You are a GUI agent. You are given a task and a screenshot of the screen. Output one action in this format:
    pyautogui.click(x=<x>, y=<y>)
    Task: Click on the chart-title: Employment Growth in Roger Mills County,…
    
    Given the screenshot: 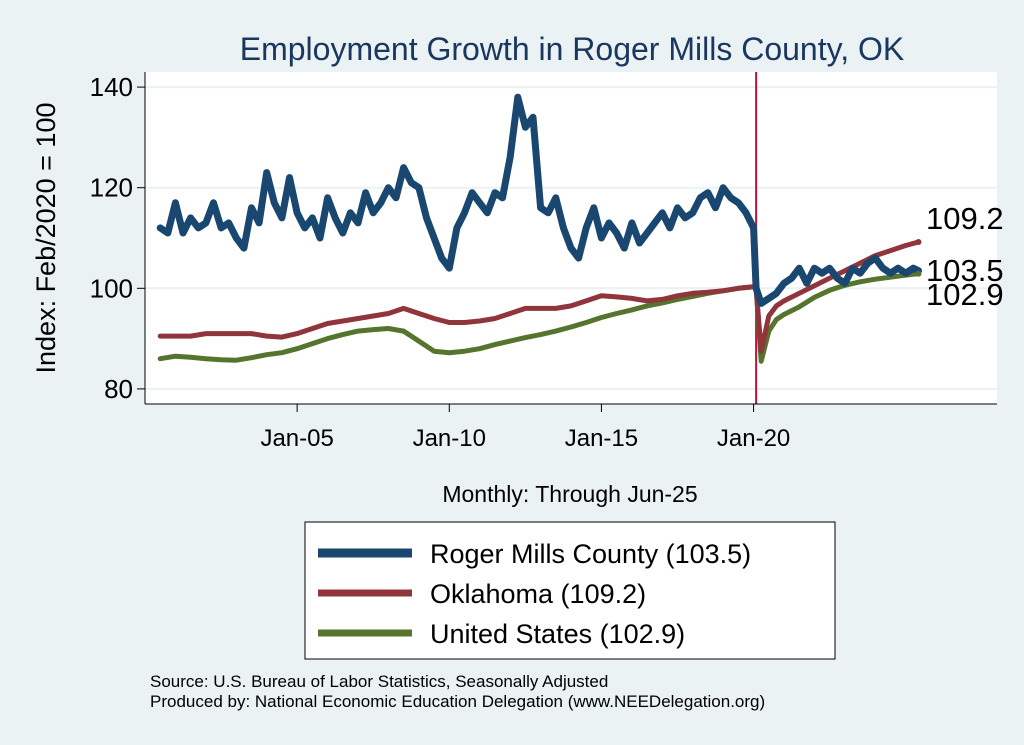 What is the action you would take?
    pyautogui.click(x=572, y=49)
    